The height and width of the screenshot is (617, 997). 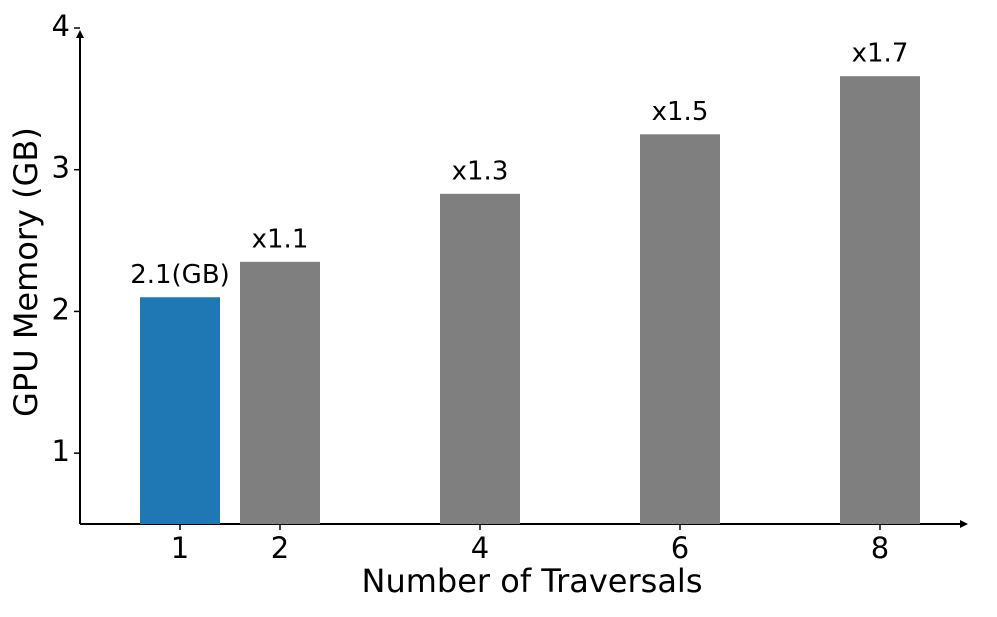 I want to click on y-axis-arrow, so click(x=80, y=34).